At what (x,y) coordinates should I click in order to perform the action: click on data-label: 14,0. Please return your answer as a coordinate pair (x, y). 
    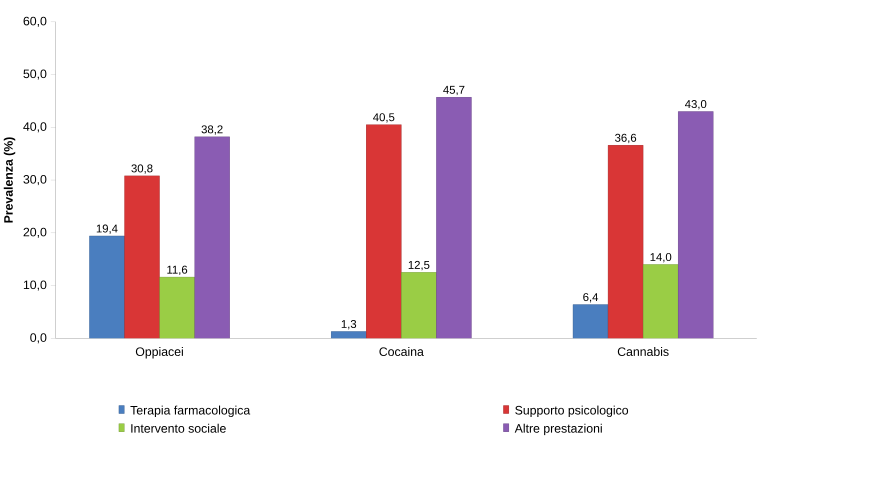
    Looking at the image, I should click on (661, 257).